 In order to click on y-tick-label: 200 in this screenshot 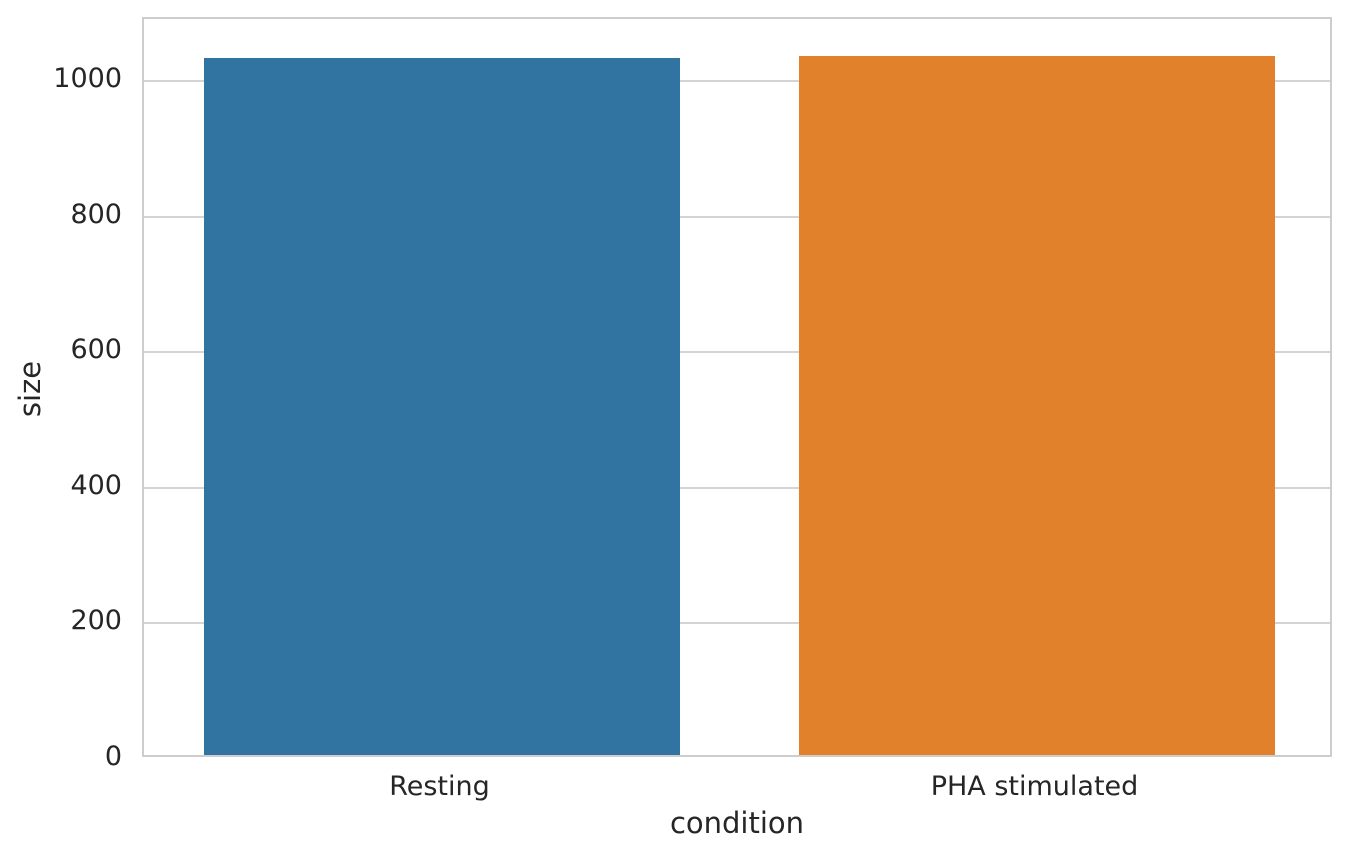, I will do `click(96, 621)`.